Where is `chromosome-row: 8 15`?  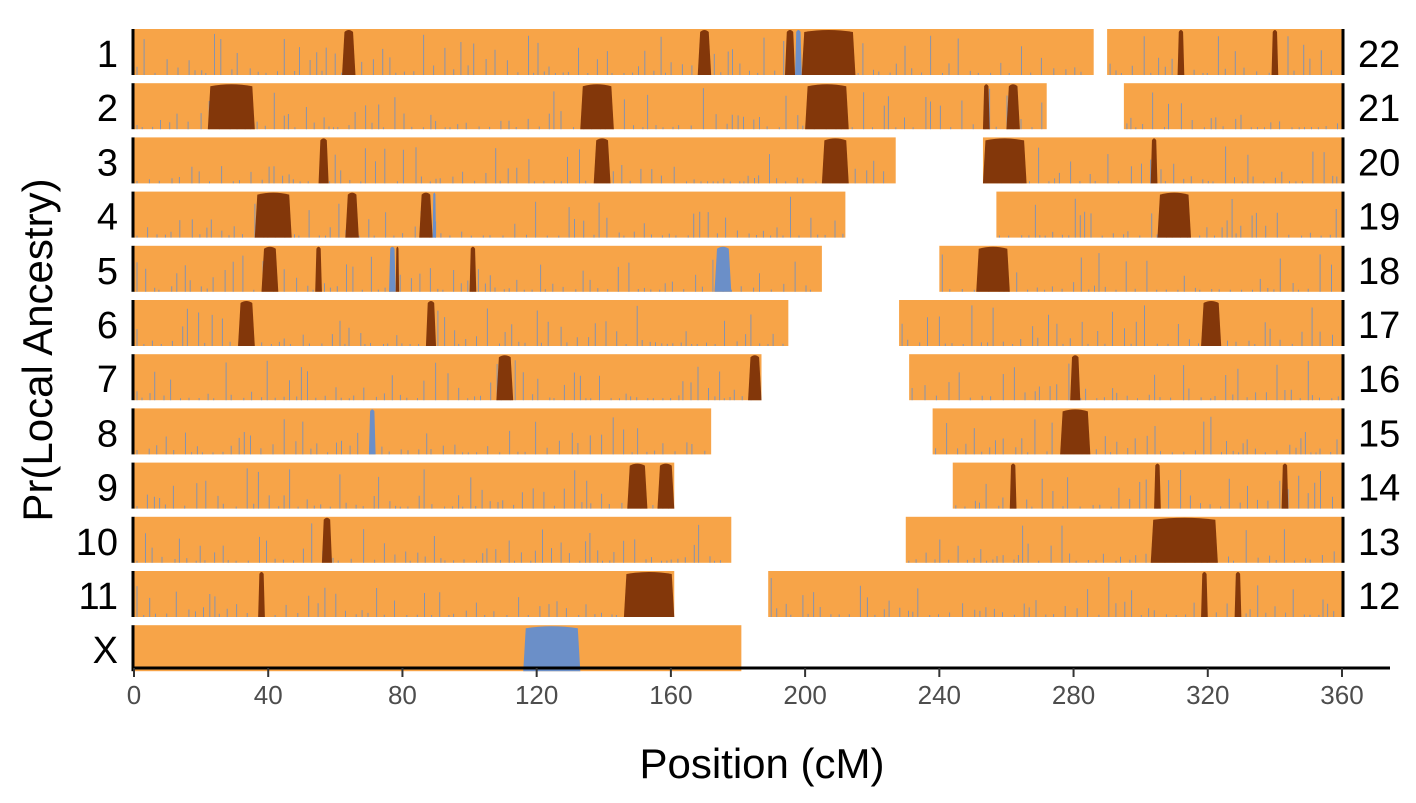
chromosome-row: 8 15 is located at coordinates (748, 431).